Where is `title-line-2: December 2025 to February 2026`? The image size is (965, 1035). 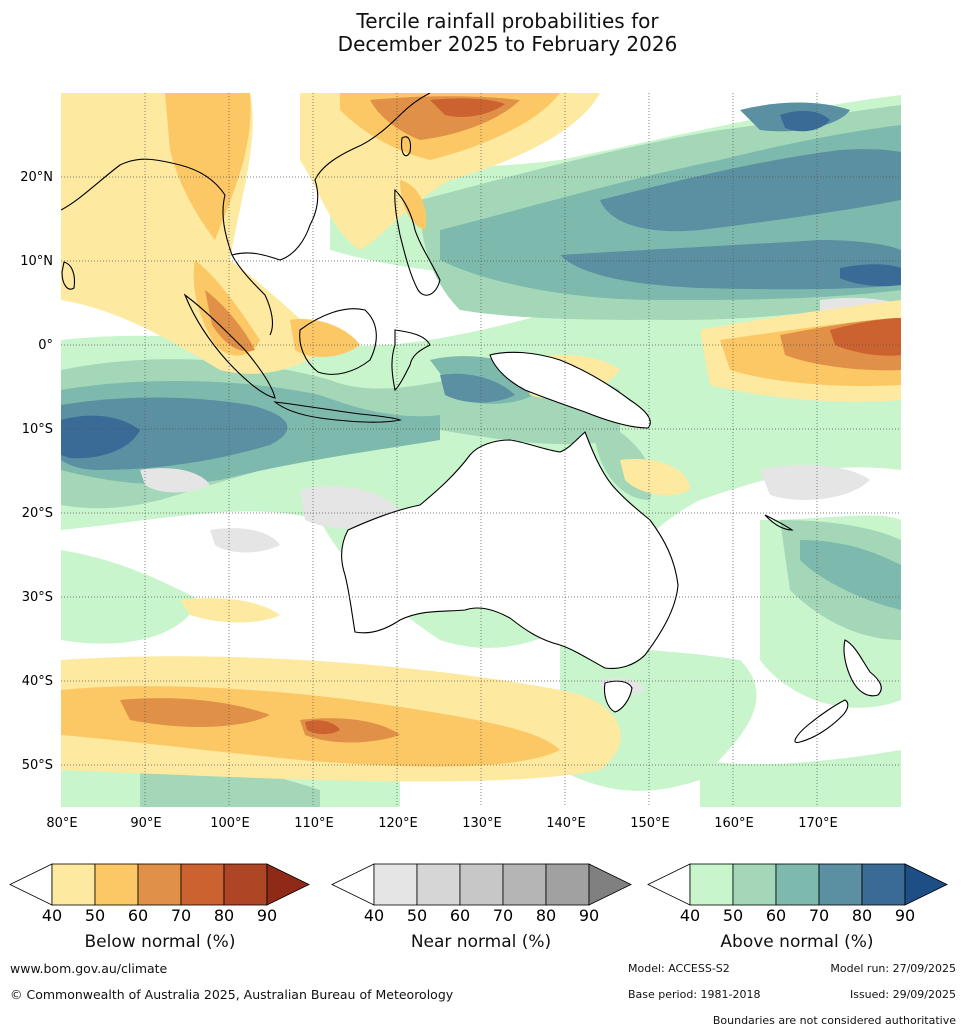 title-line-2: December 2025 to February 2026 is located at coordinates (507, 44).